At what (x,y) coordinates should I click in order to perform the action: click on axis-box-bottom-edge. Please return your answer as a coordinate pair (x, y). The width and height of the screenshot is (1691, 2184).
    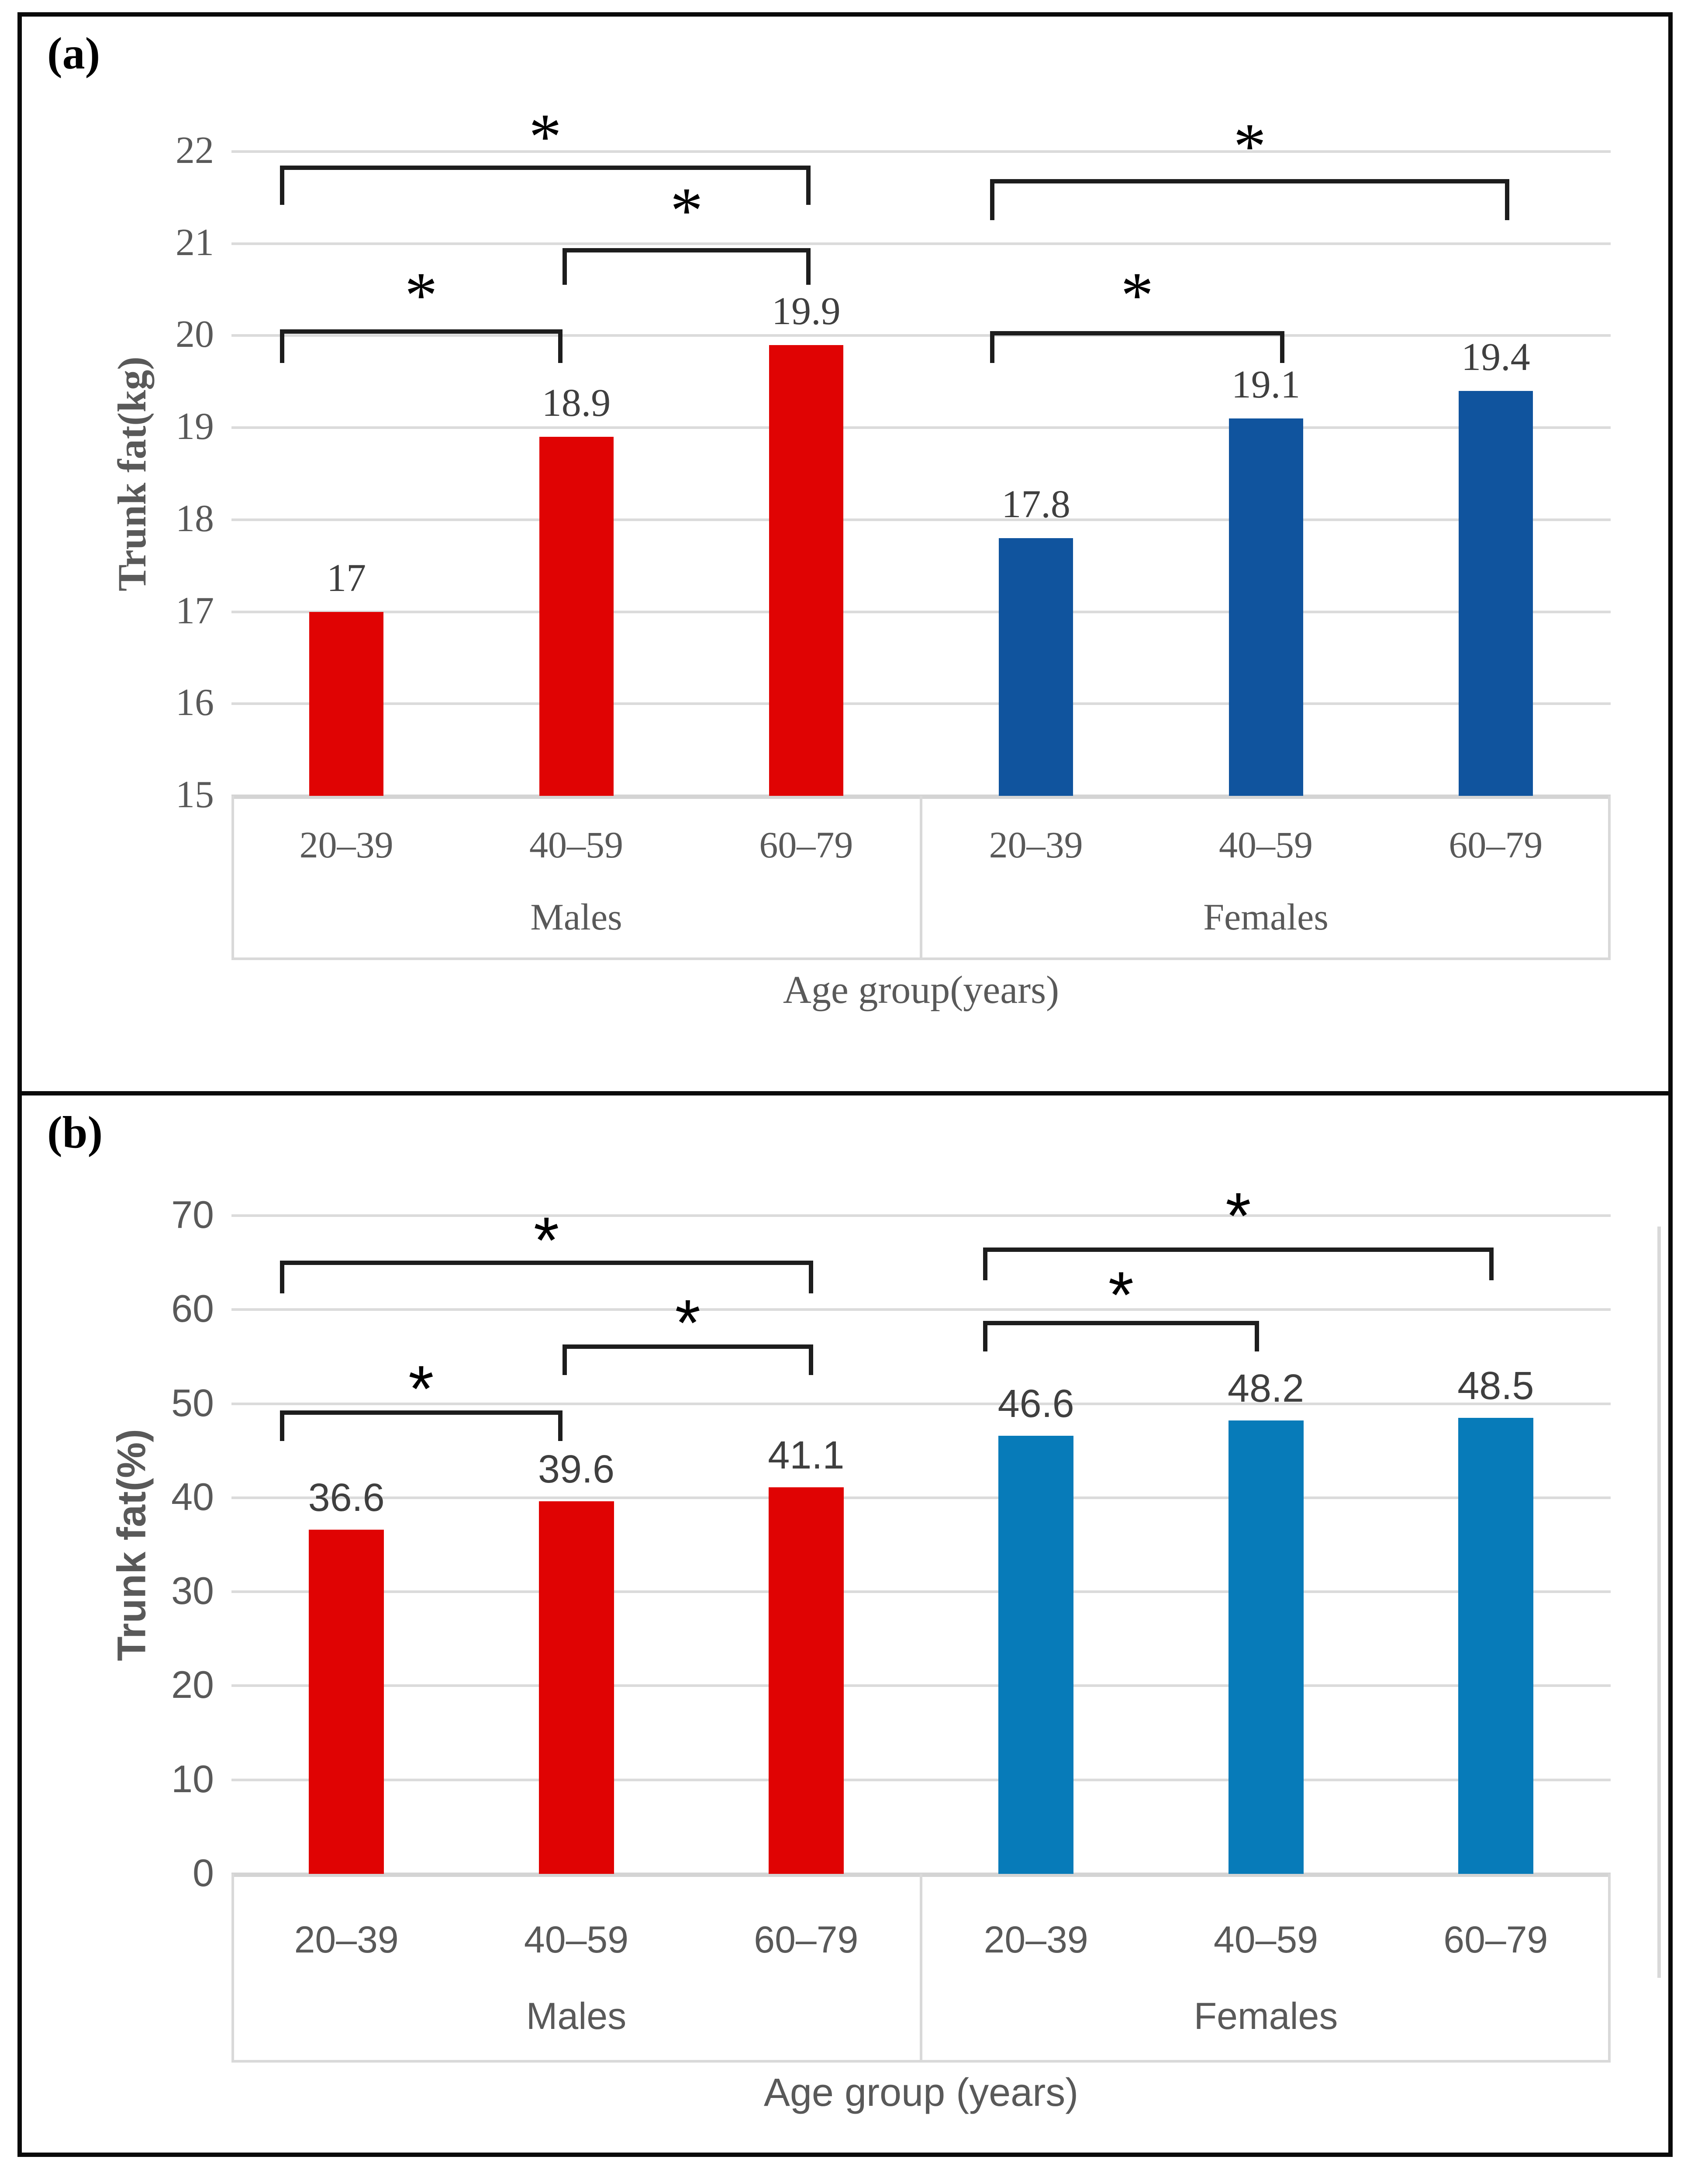
    Looking at the image, I should click on (921, 958).